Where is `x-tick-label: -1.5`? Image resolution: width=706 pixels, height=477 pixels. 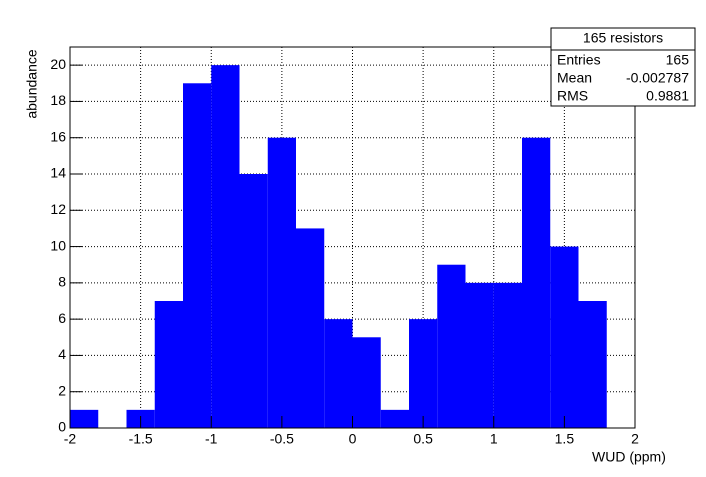 x-tick-label: -1.5 is located at coordinates (141, 439).